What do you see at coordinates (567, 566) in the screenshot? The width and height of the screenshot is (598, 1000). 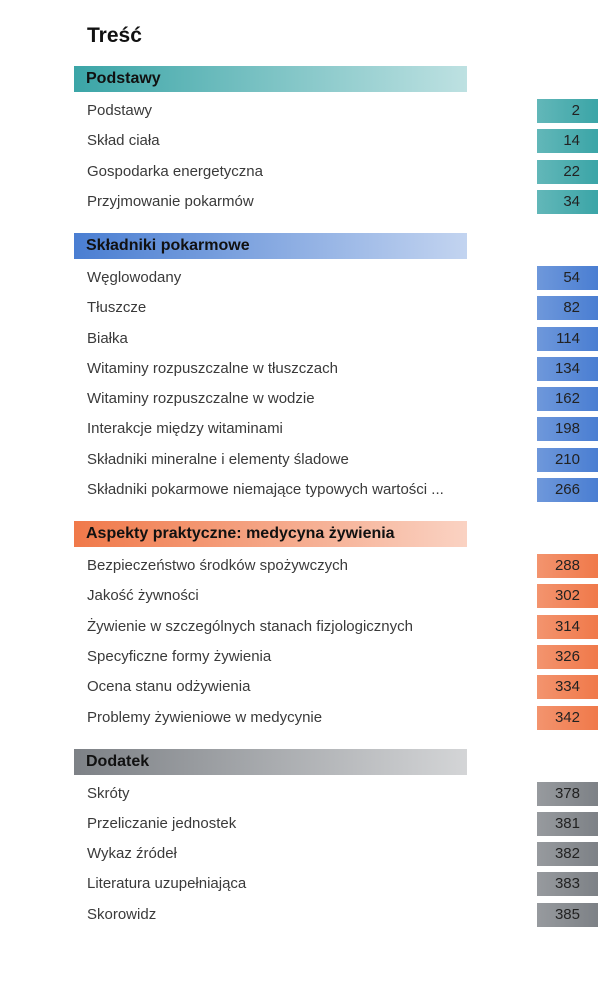 I see `page-number: 288` at bounding box center [567, 566].